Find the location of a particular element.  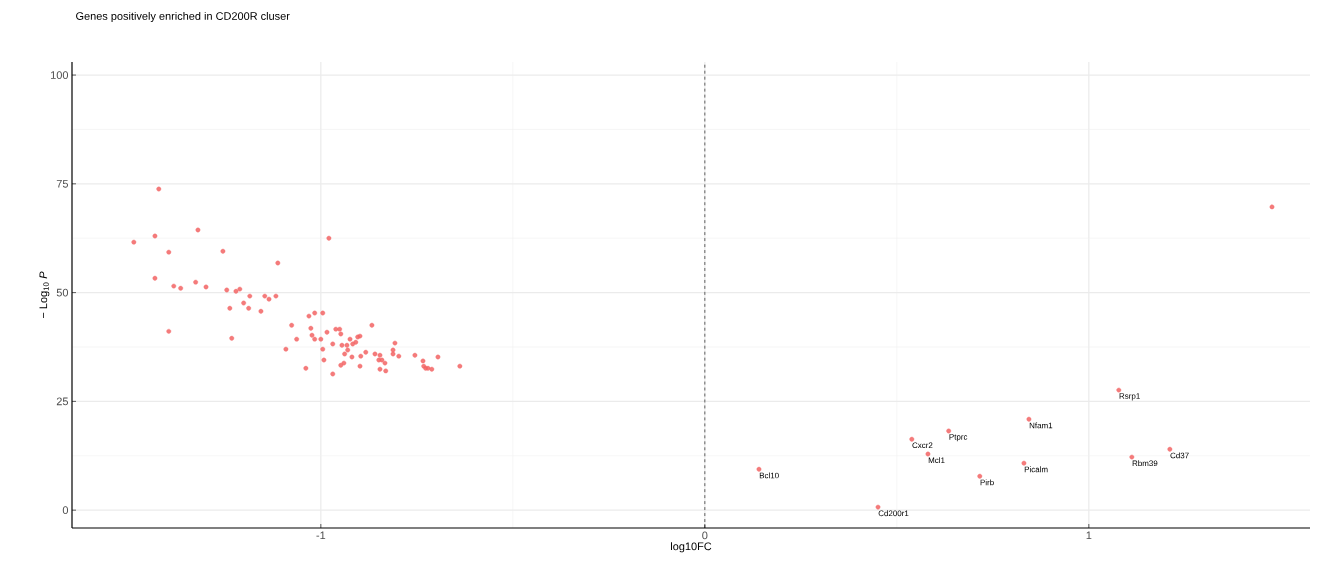

chart-title: Genes positively enriched in CD200R cluser is located at coordinates (183, 17).